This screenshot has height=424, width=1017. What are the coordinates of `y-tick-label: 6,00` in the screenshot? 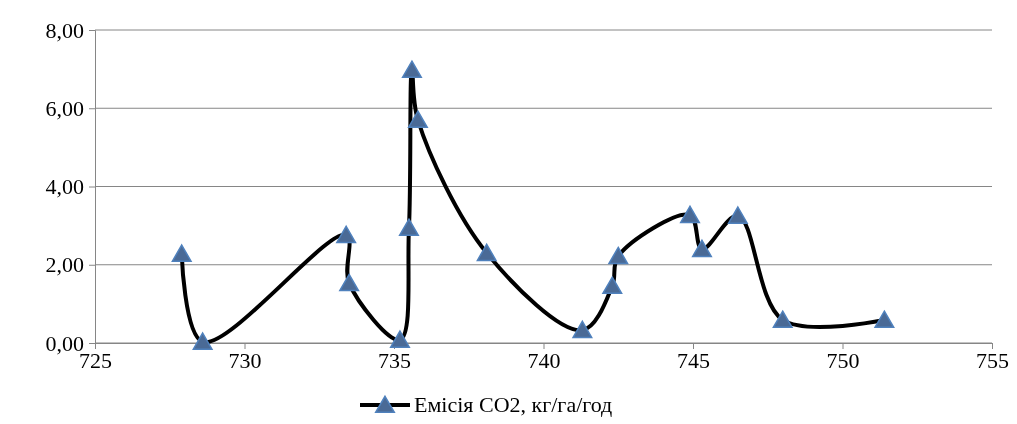 It's located at (64, 108).